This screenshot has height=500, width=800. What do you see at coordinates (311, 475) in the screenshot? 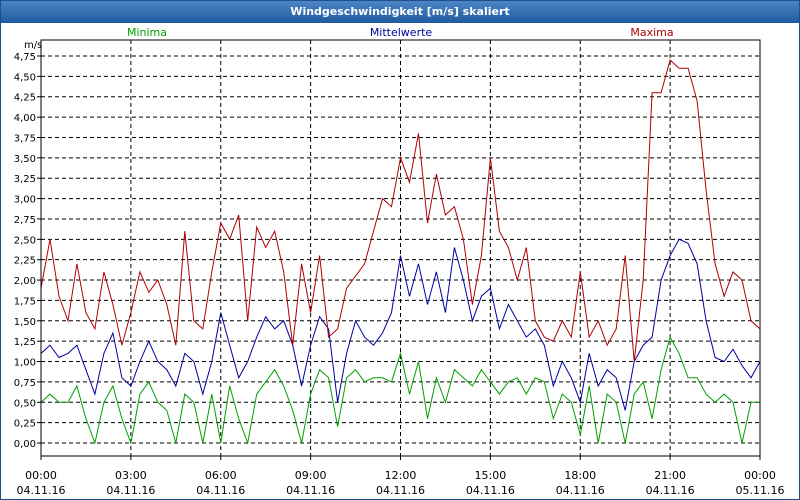
I see `x-tick-time: 09:00` at bounding box center [311, 475].